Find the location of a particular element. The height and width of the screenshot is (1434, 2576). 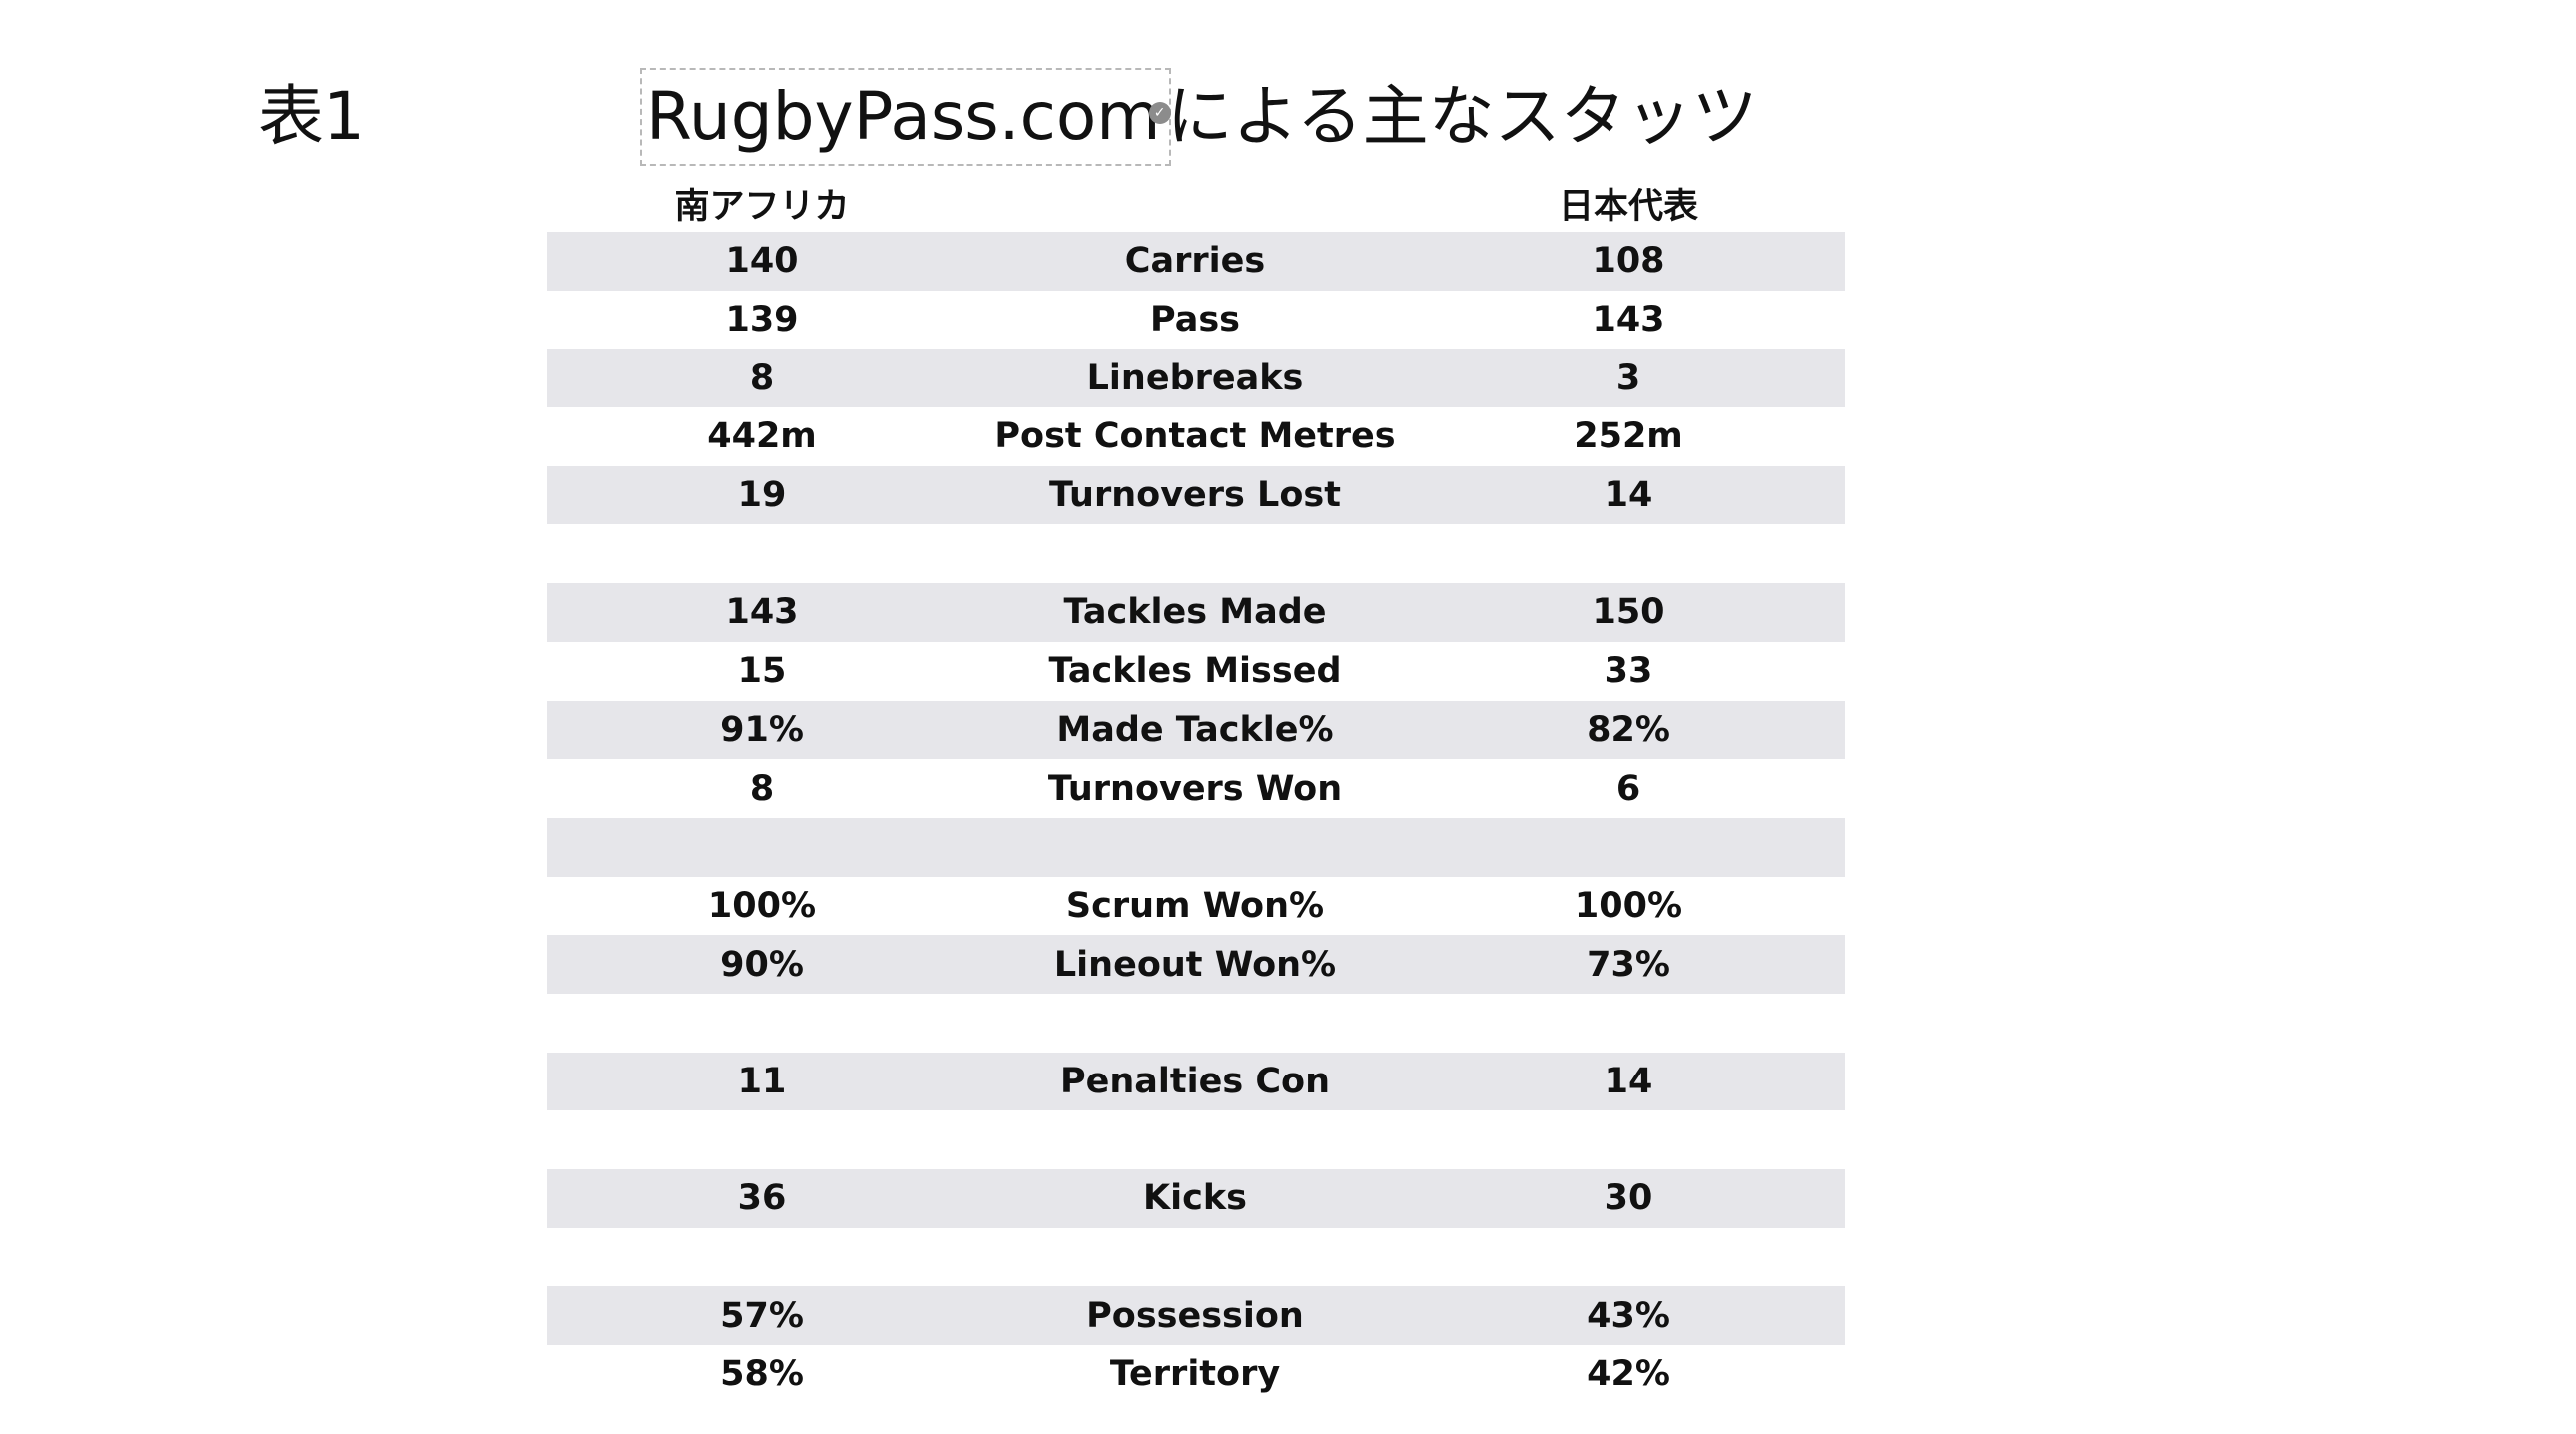

stat-label: Penalties Con is located at coordinates (1195, 1081).